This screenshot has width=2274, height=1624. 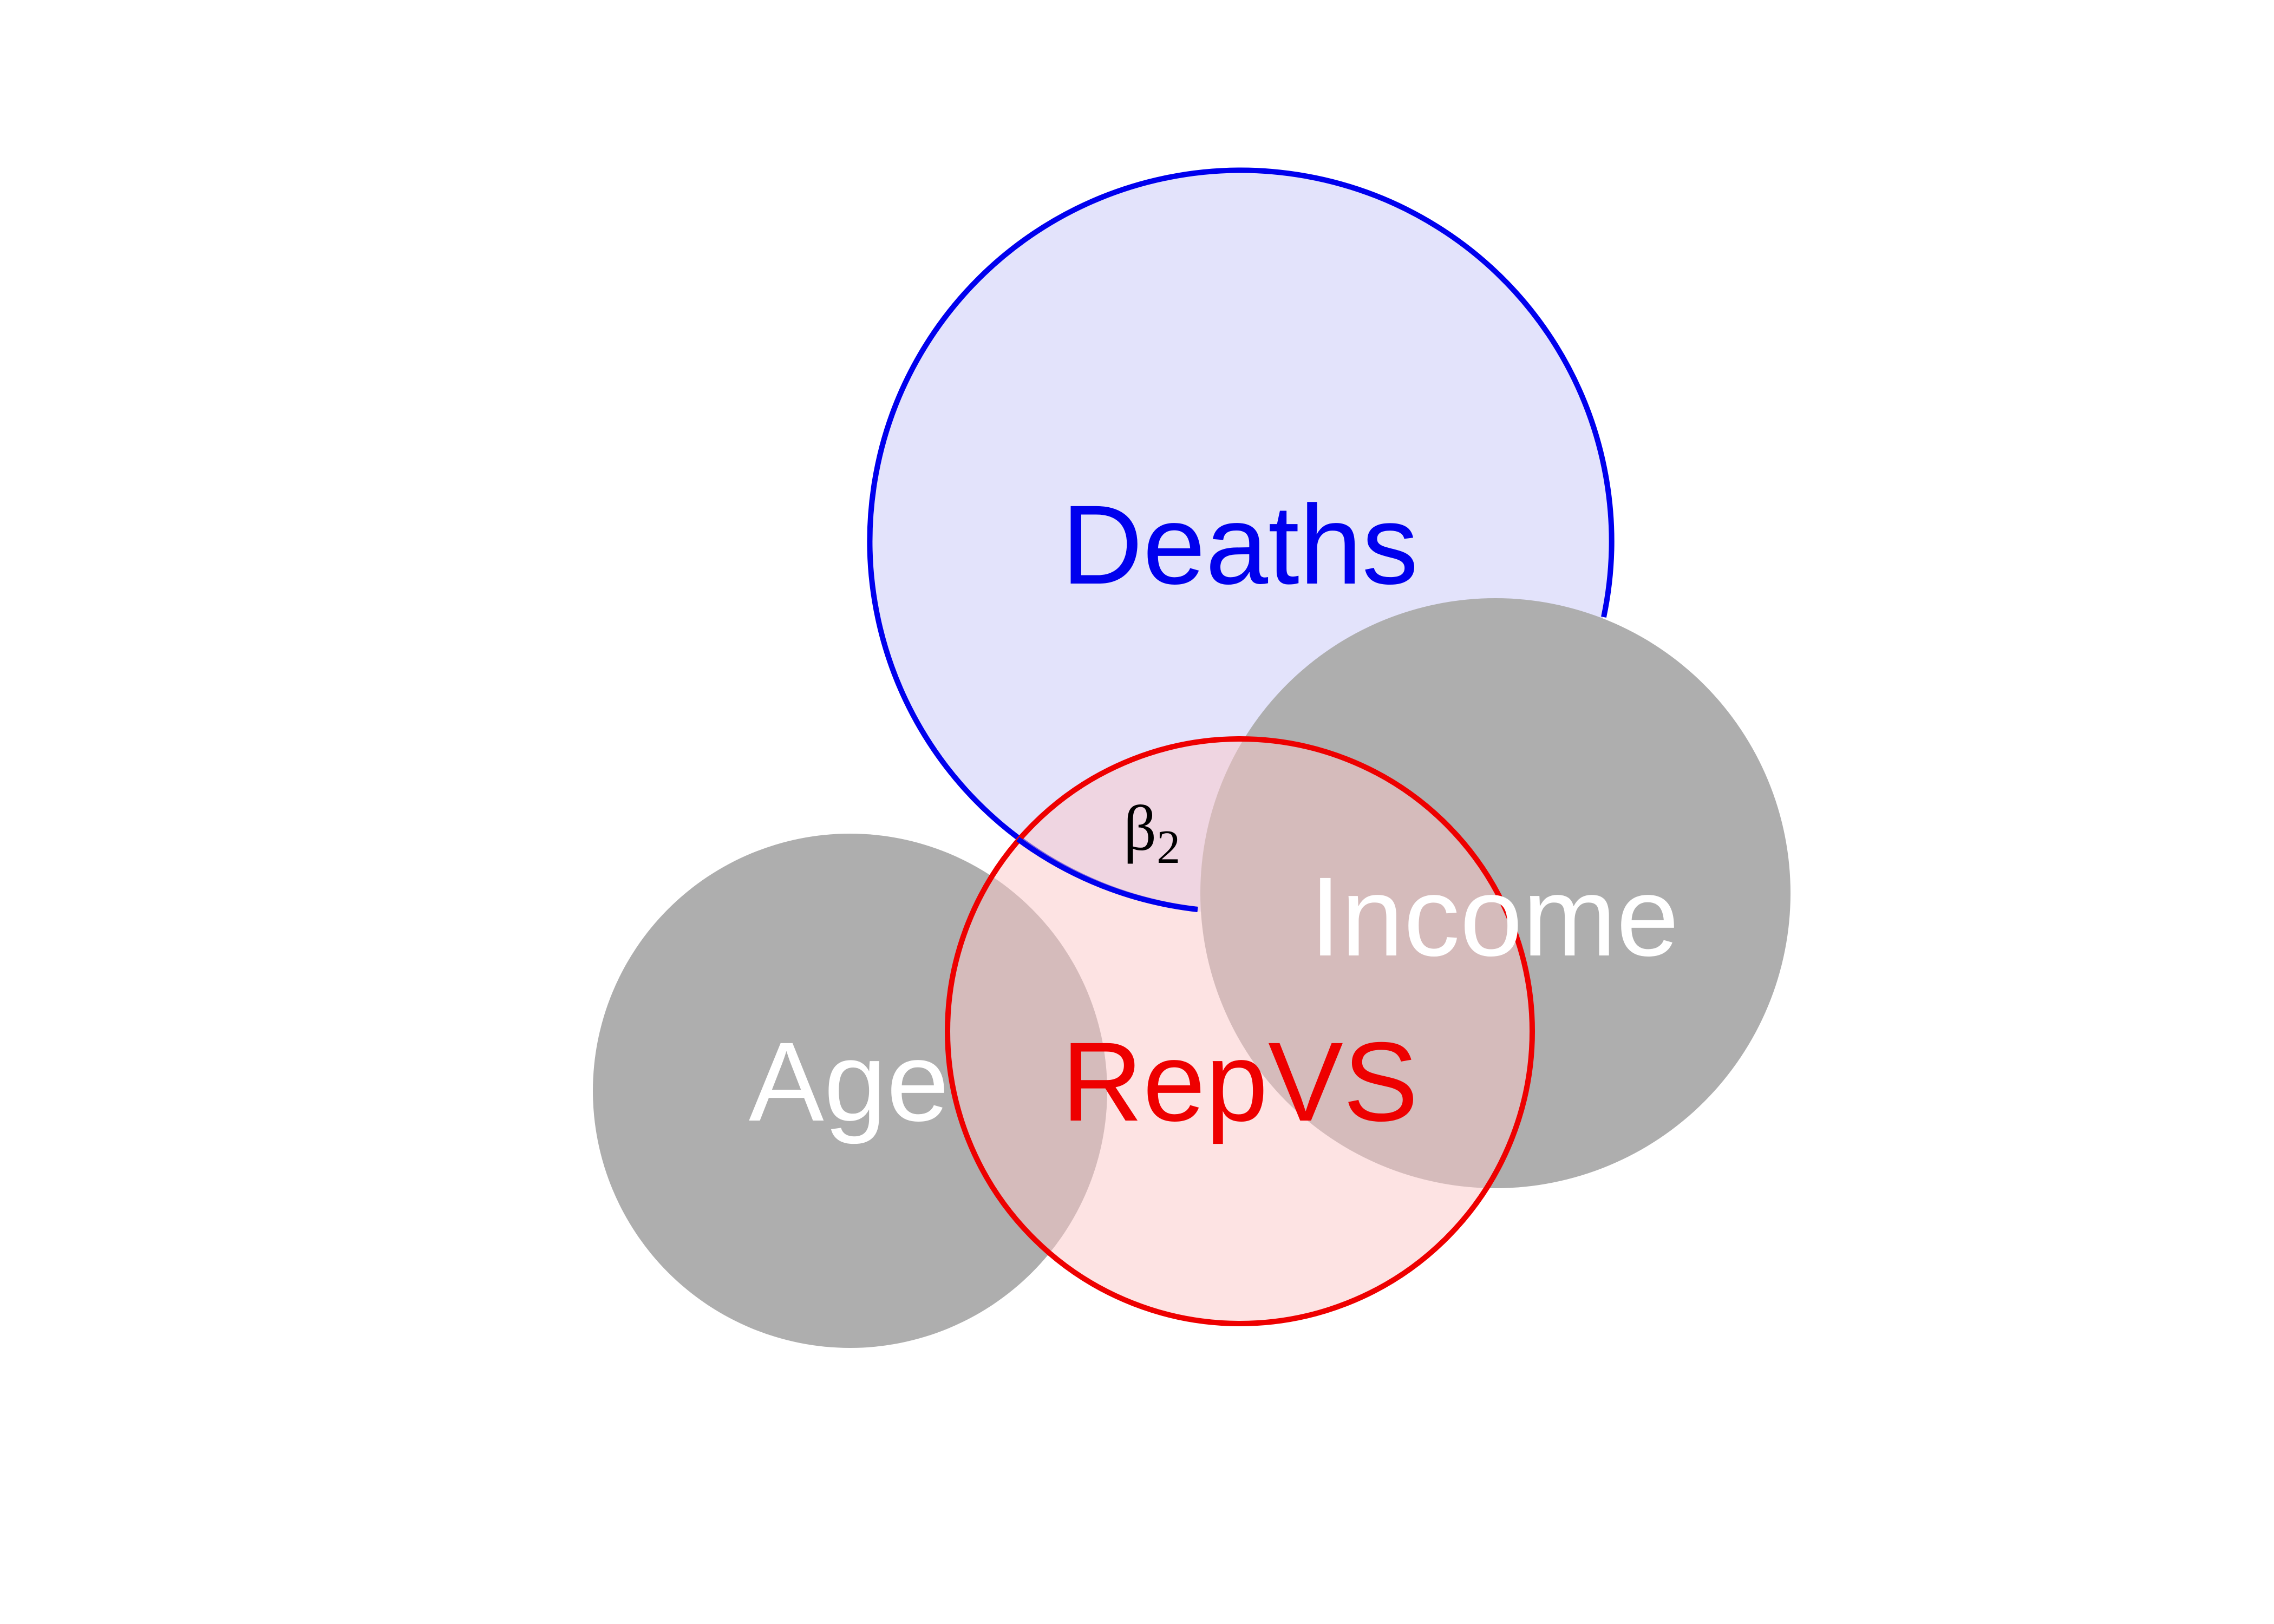 What do you see at coordinates (1140, 828) in the screenshot?
I see `beta-symbol: β` at bounding box center [1140, 828].